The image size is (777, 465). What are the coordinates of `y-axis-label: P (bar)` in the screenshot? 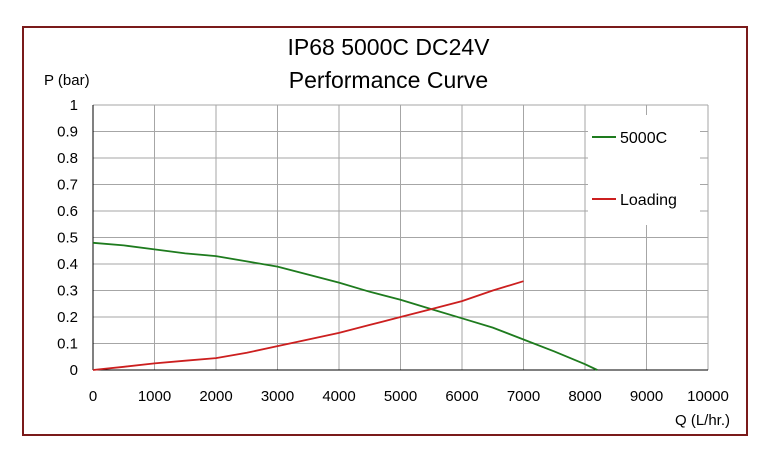 It's located at (67, 80).